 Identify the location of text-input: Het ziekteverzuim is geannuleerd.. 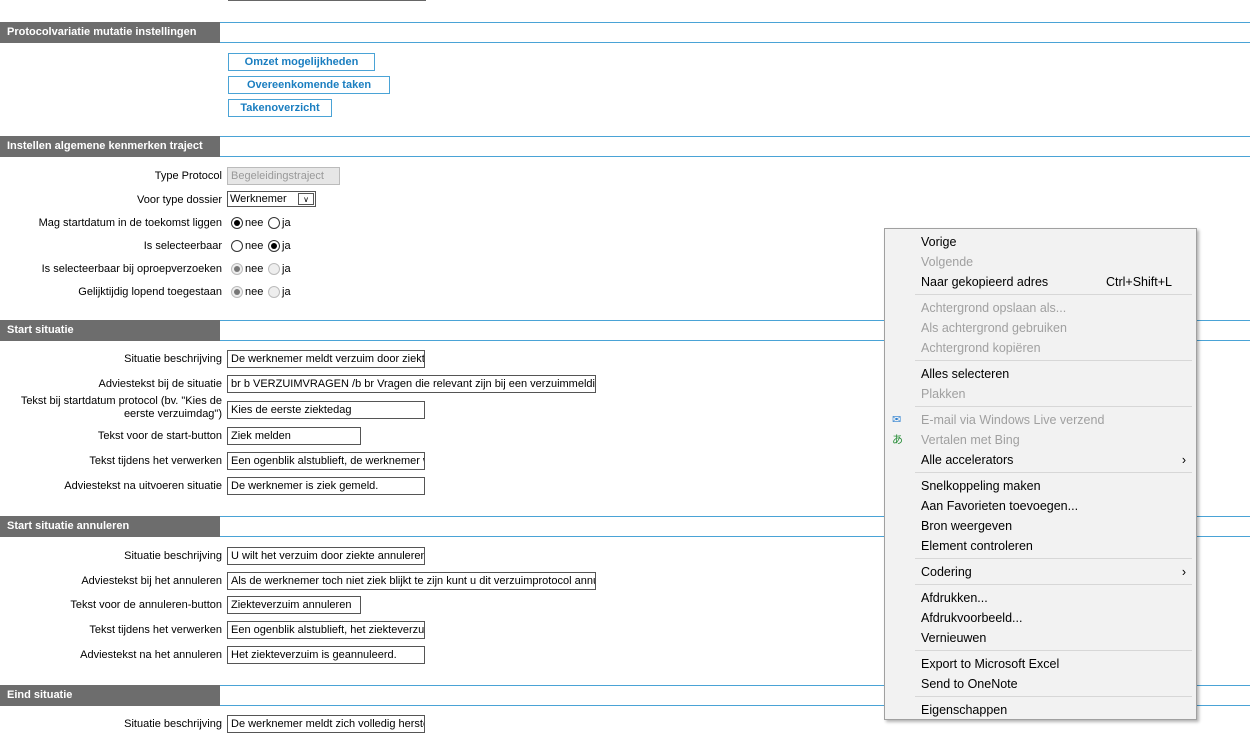
(326, 655).